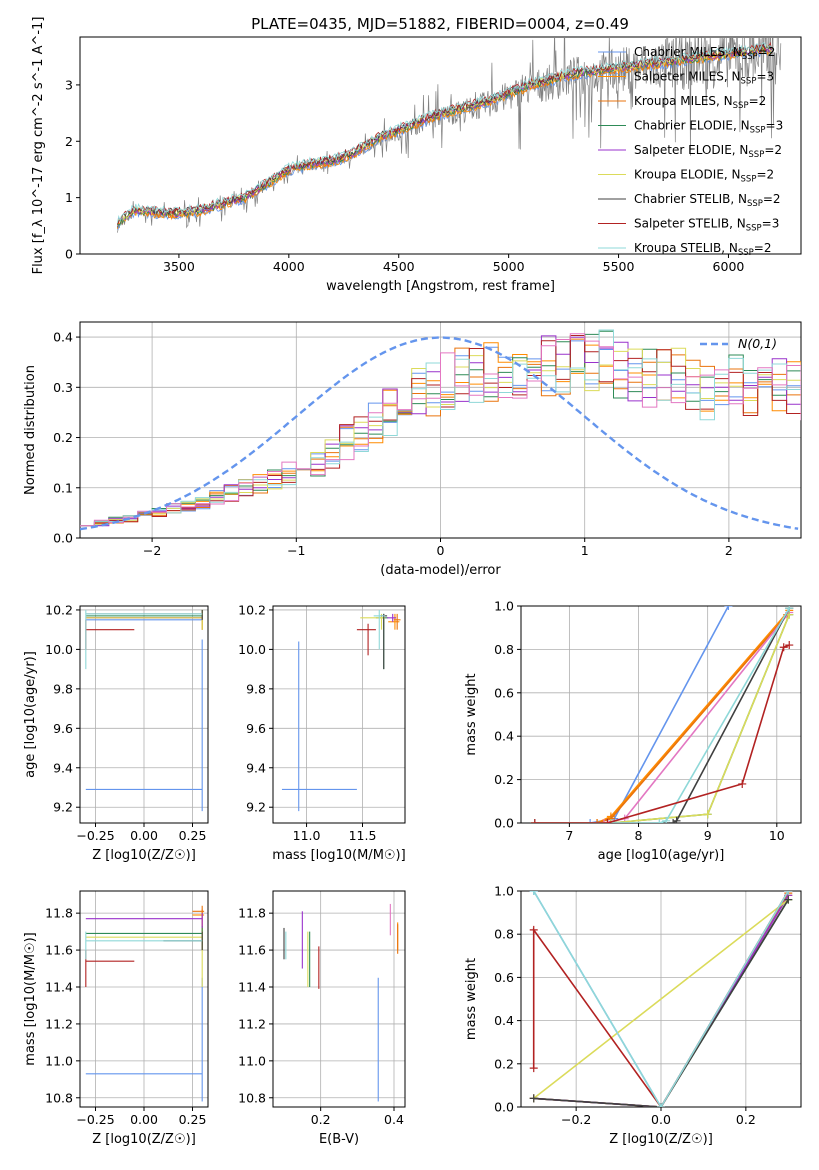 The width and height of the screenshot is (819, 1170). What do you see at coordinates (569, 835) in the screenshot?
I see `x-tick-label: 7` at bounding box center [569, 835].